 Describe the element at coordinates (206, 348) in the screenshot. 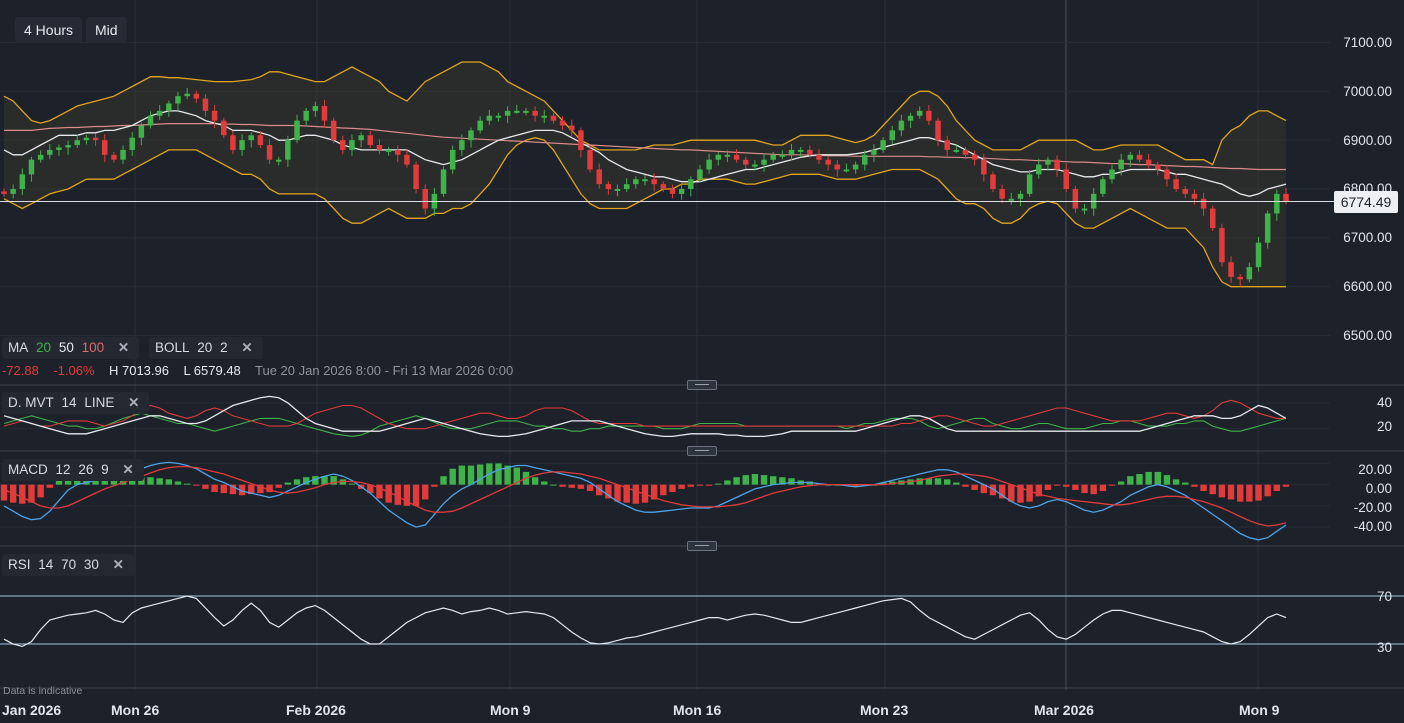

I see `boll-legend: BOLL 20 2 ✕` at that location.